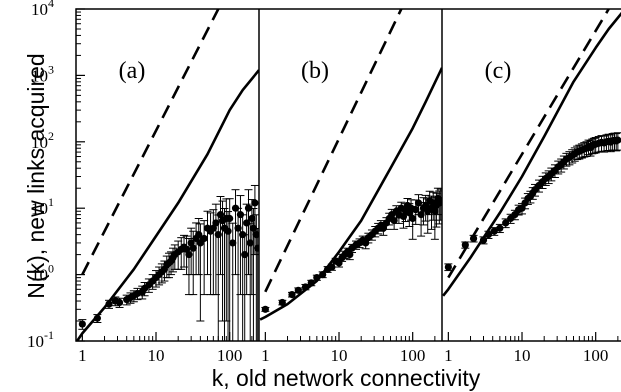  I want to click on y-tick-exponent: 1, so click(51, 202).